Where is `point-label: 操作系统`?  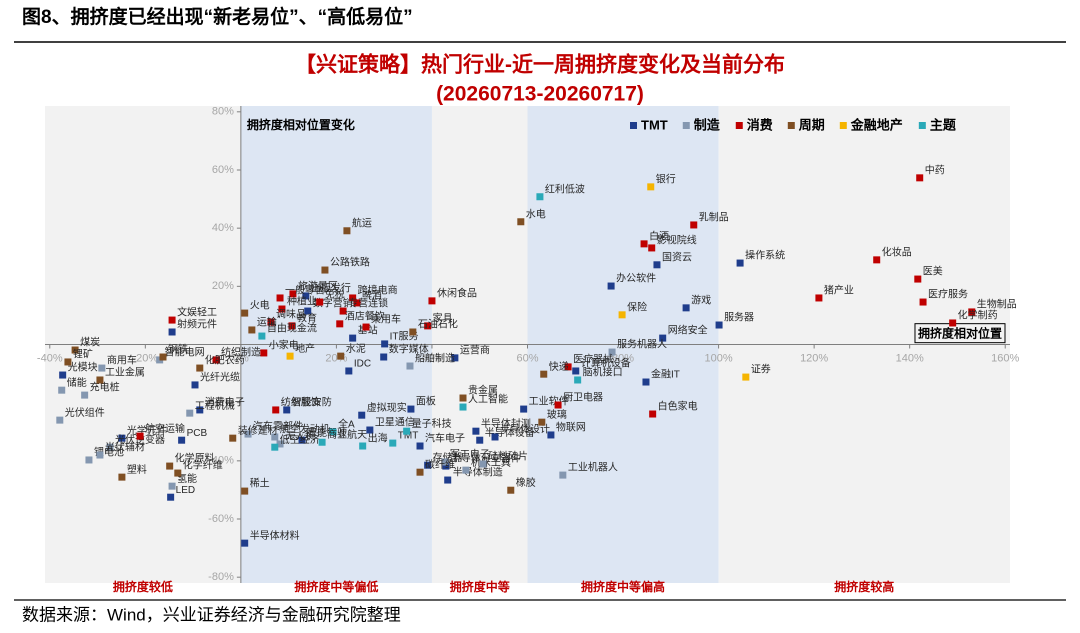
point-label: 操作系统 is located at coordinates (765, 255).